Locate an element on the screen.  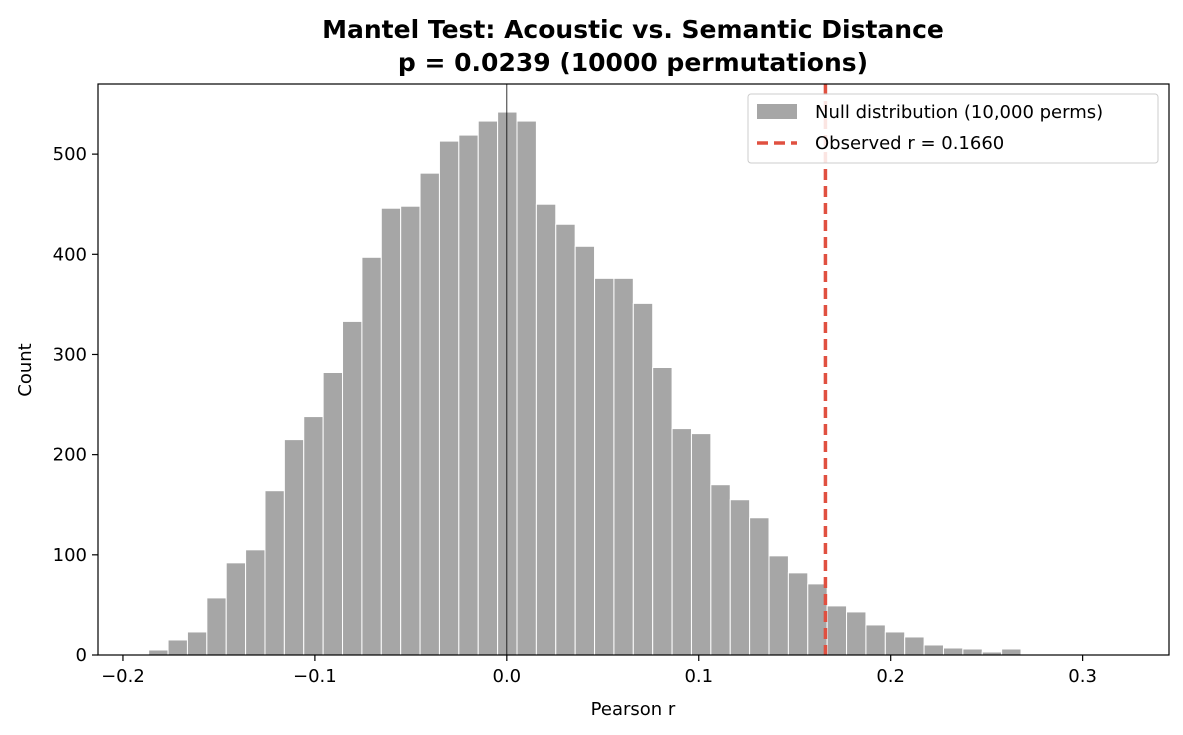
legend-swatch-histogram is located at coordinates (777, 111).